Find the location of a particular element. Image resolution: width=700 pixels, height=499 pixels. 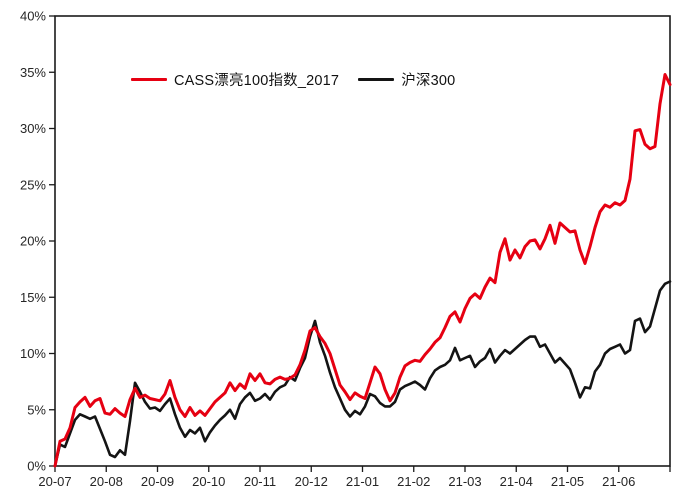

legend-label-cass100: CASS漂亮100指数_2017 is located at coordinates (257, 81).